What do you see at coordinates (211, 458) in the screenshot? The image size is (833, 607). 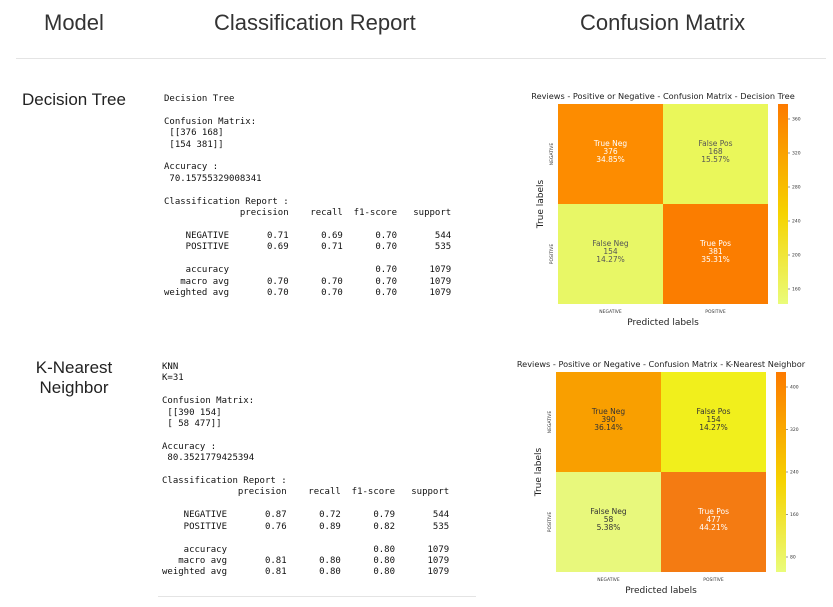 I see `report-line: 80.3521779425394` at bounding box center [211, 458].